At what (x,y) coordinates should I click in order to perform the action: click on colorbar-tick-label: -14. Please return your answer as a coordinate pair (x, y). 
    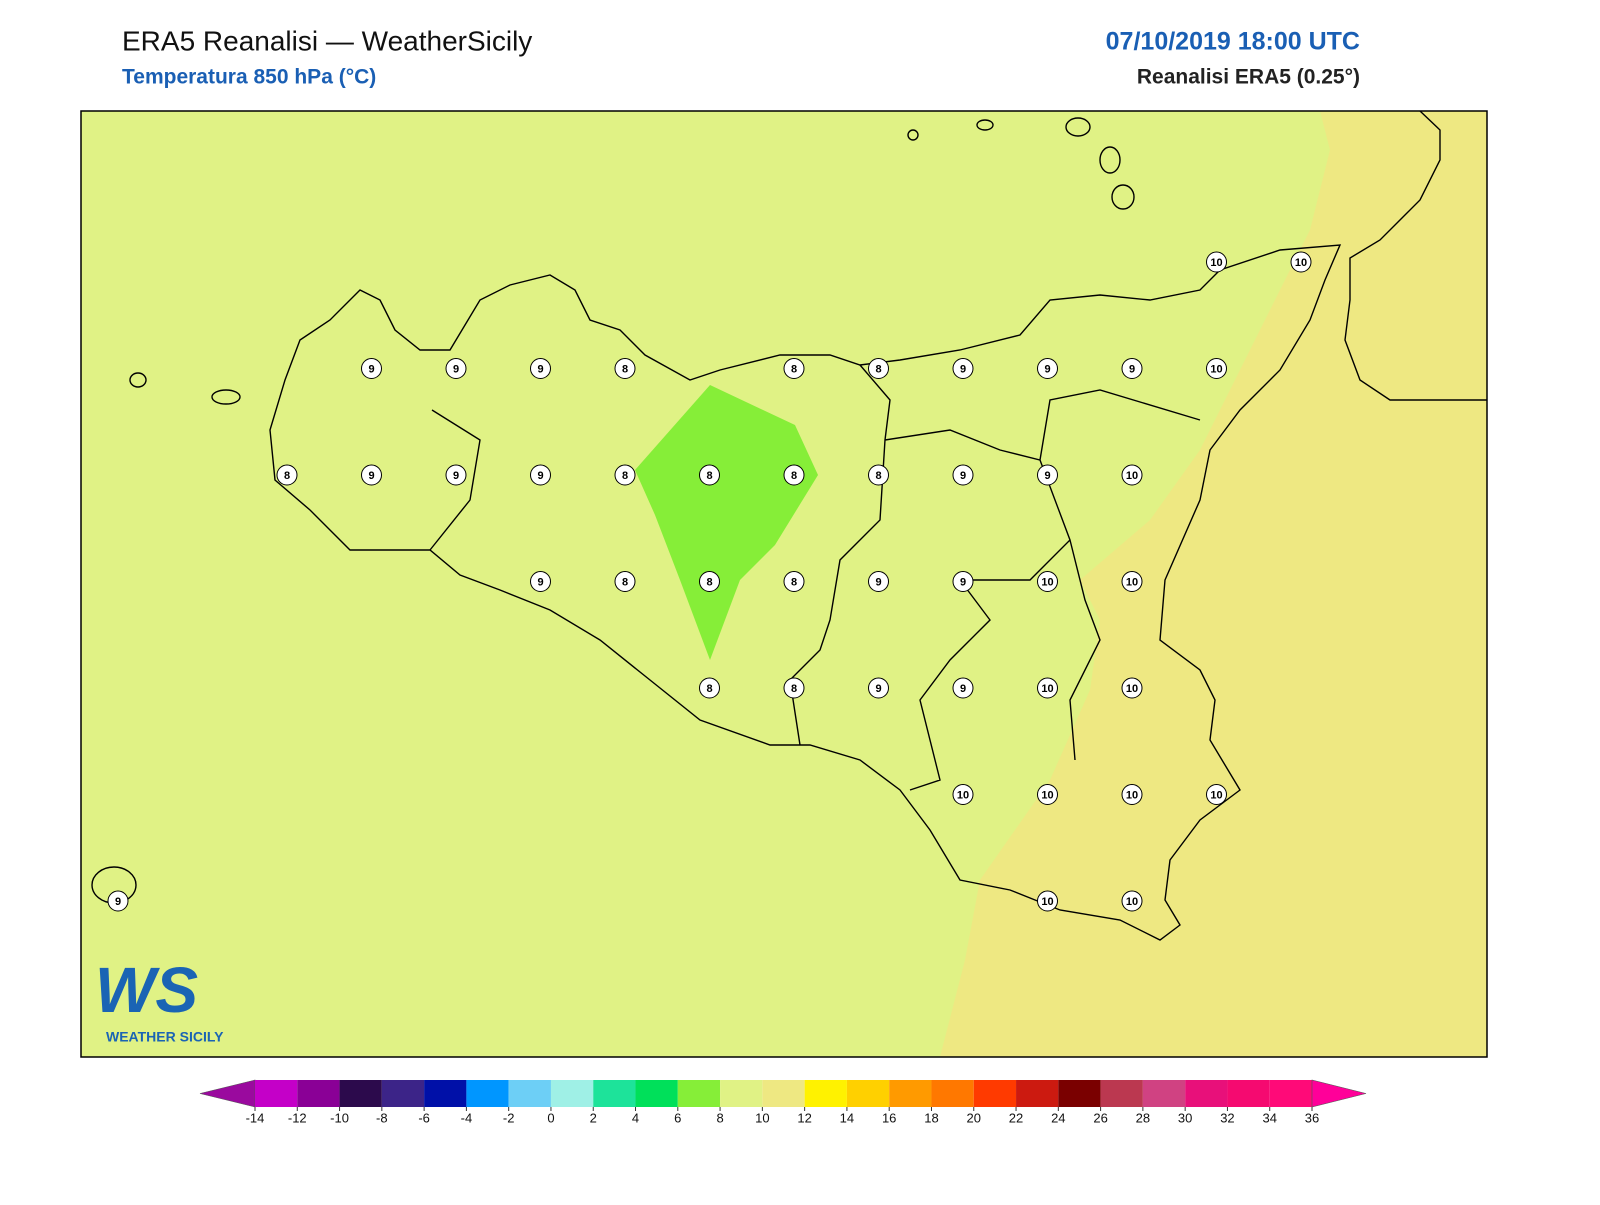
    Looking at the image, I should click on (255, 1117).